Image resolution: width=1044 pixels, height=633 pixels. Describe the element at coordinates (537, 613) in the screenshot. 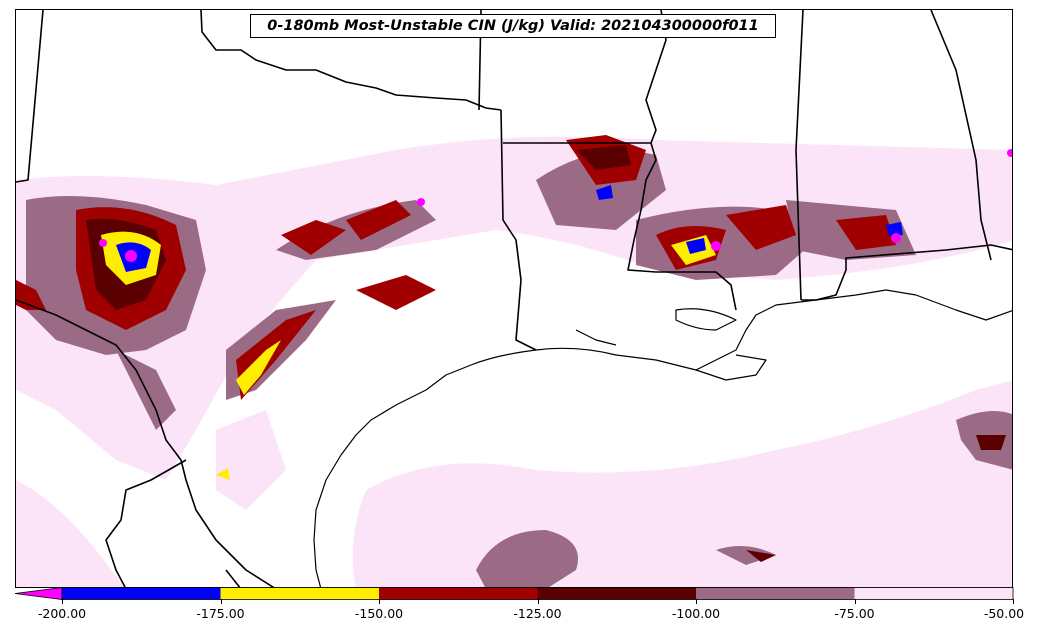

I see `colorbar-tick-label: -125.00` at that location.